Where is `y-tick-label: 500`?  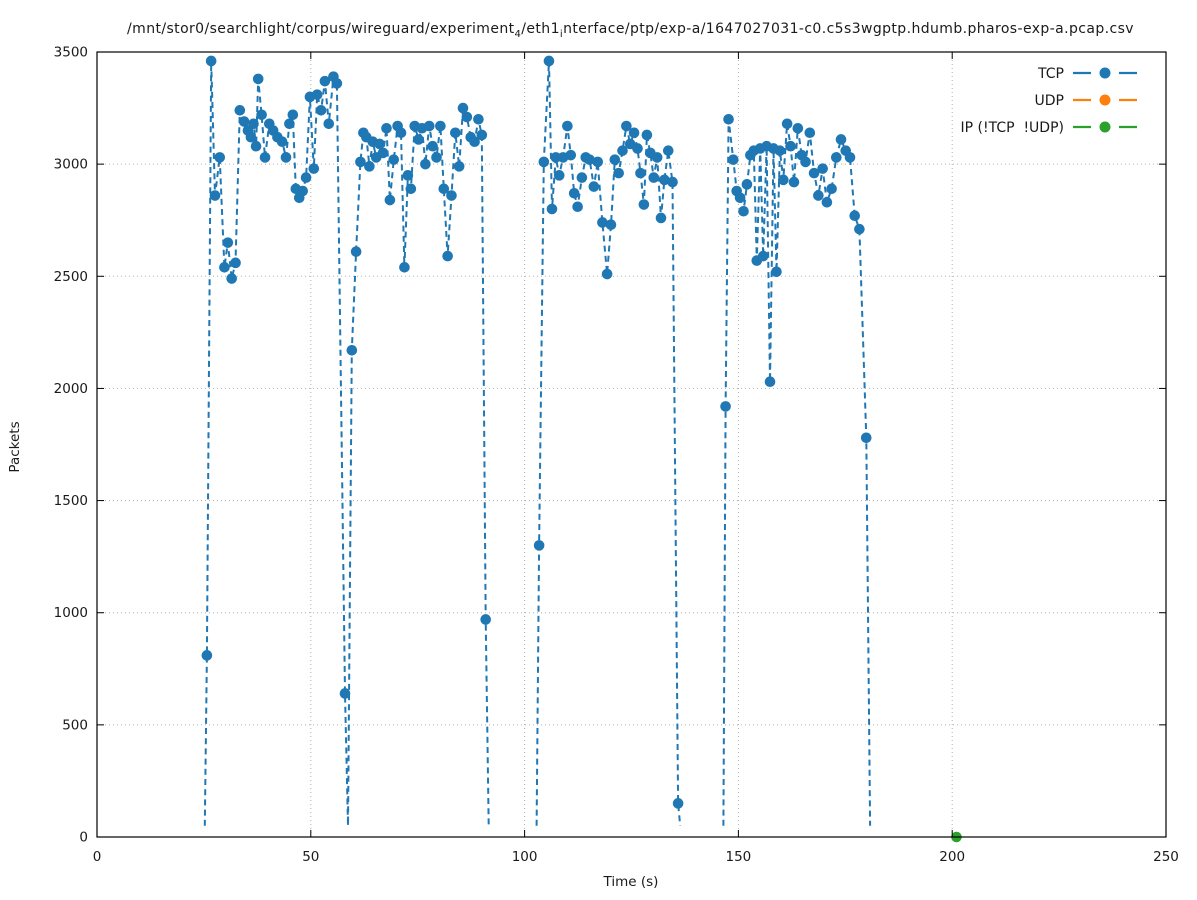 y-tick-label: 500 is located at coordinates (75, 725).